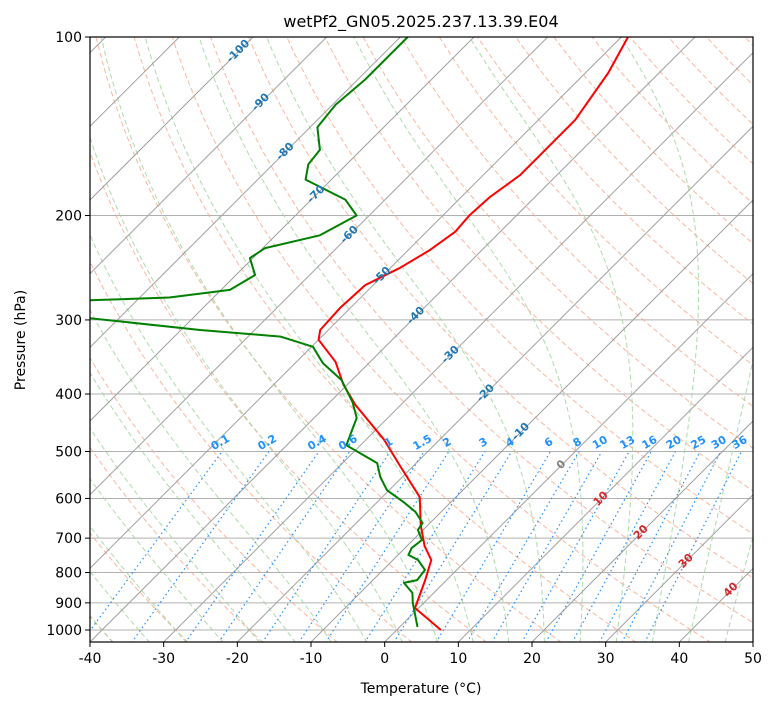  What do you see at coordinates (577, 442) in the screenshot?
I see `mixing-ratio-label: 8` at bounding box center [577, 442].